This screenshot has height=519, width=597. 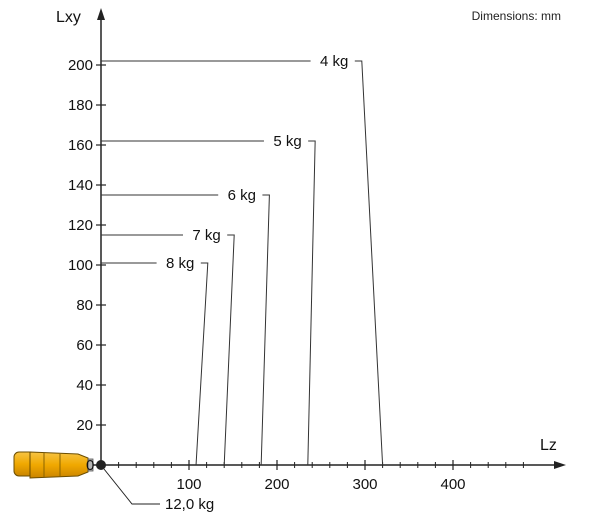 I want to click on series-label-6-kg: 6 kg, so click(x=242, y=195).